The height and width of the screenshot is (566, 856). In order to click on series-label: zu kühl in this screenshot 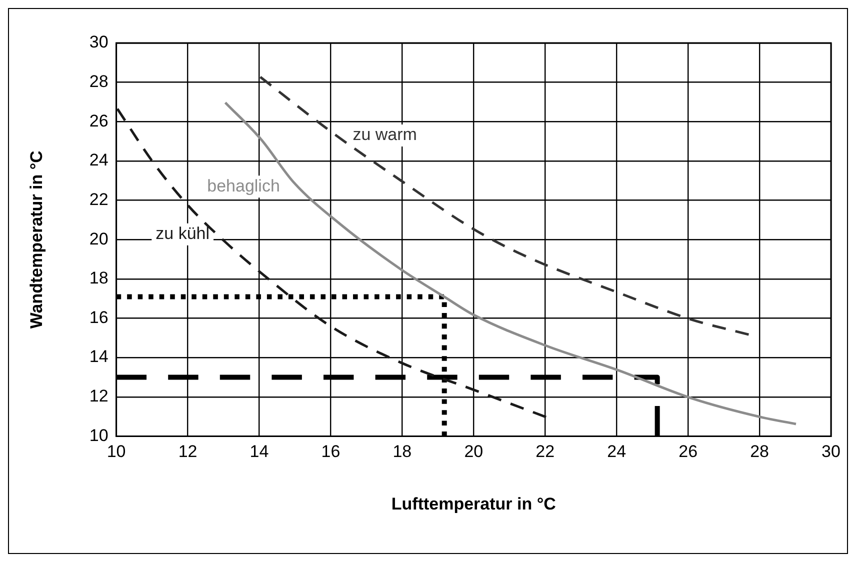, I will do `click(183, 234)`.